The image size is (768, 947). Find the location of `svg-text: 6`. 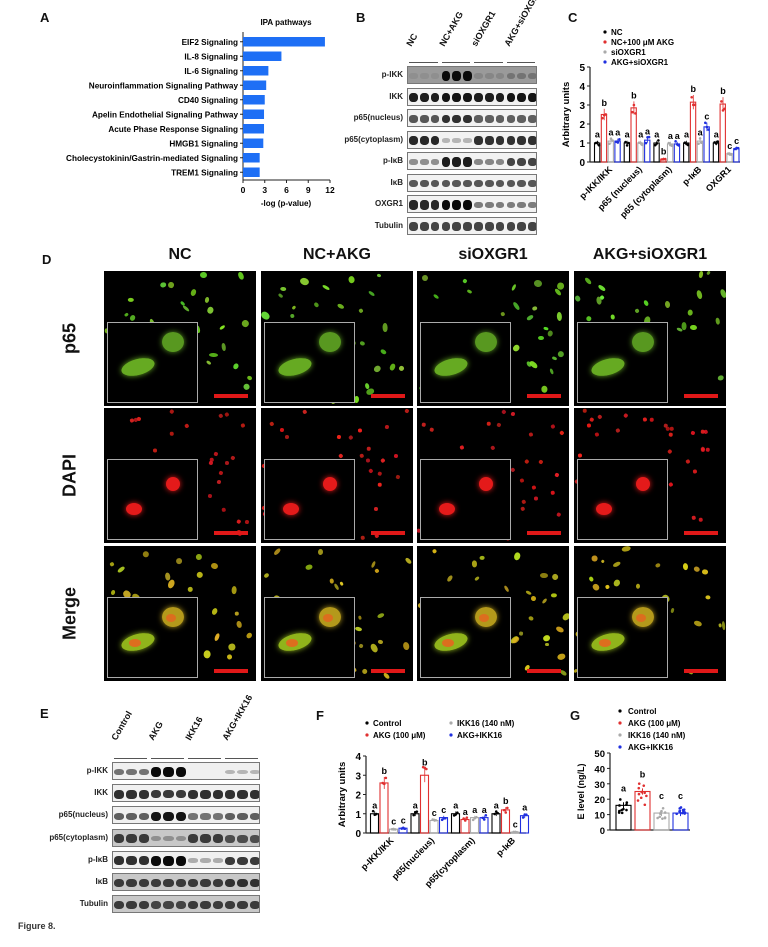

svg-text: 6 is located at coordinates (286, 190).